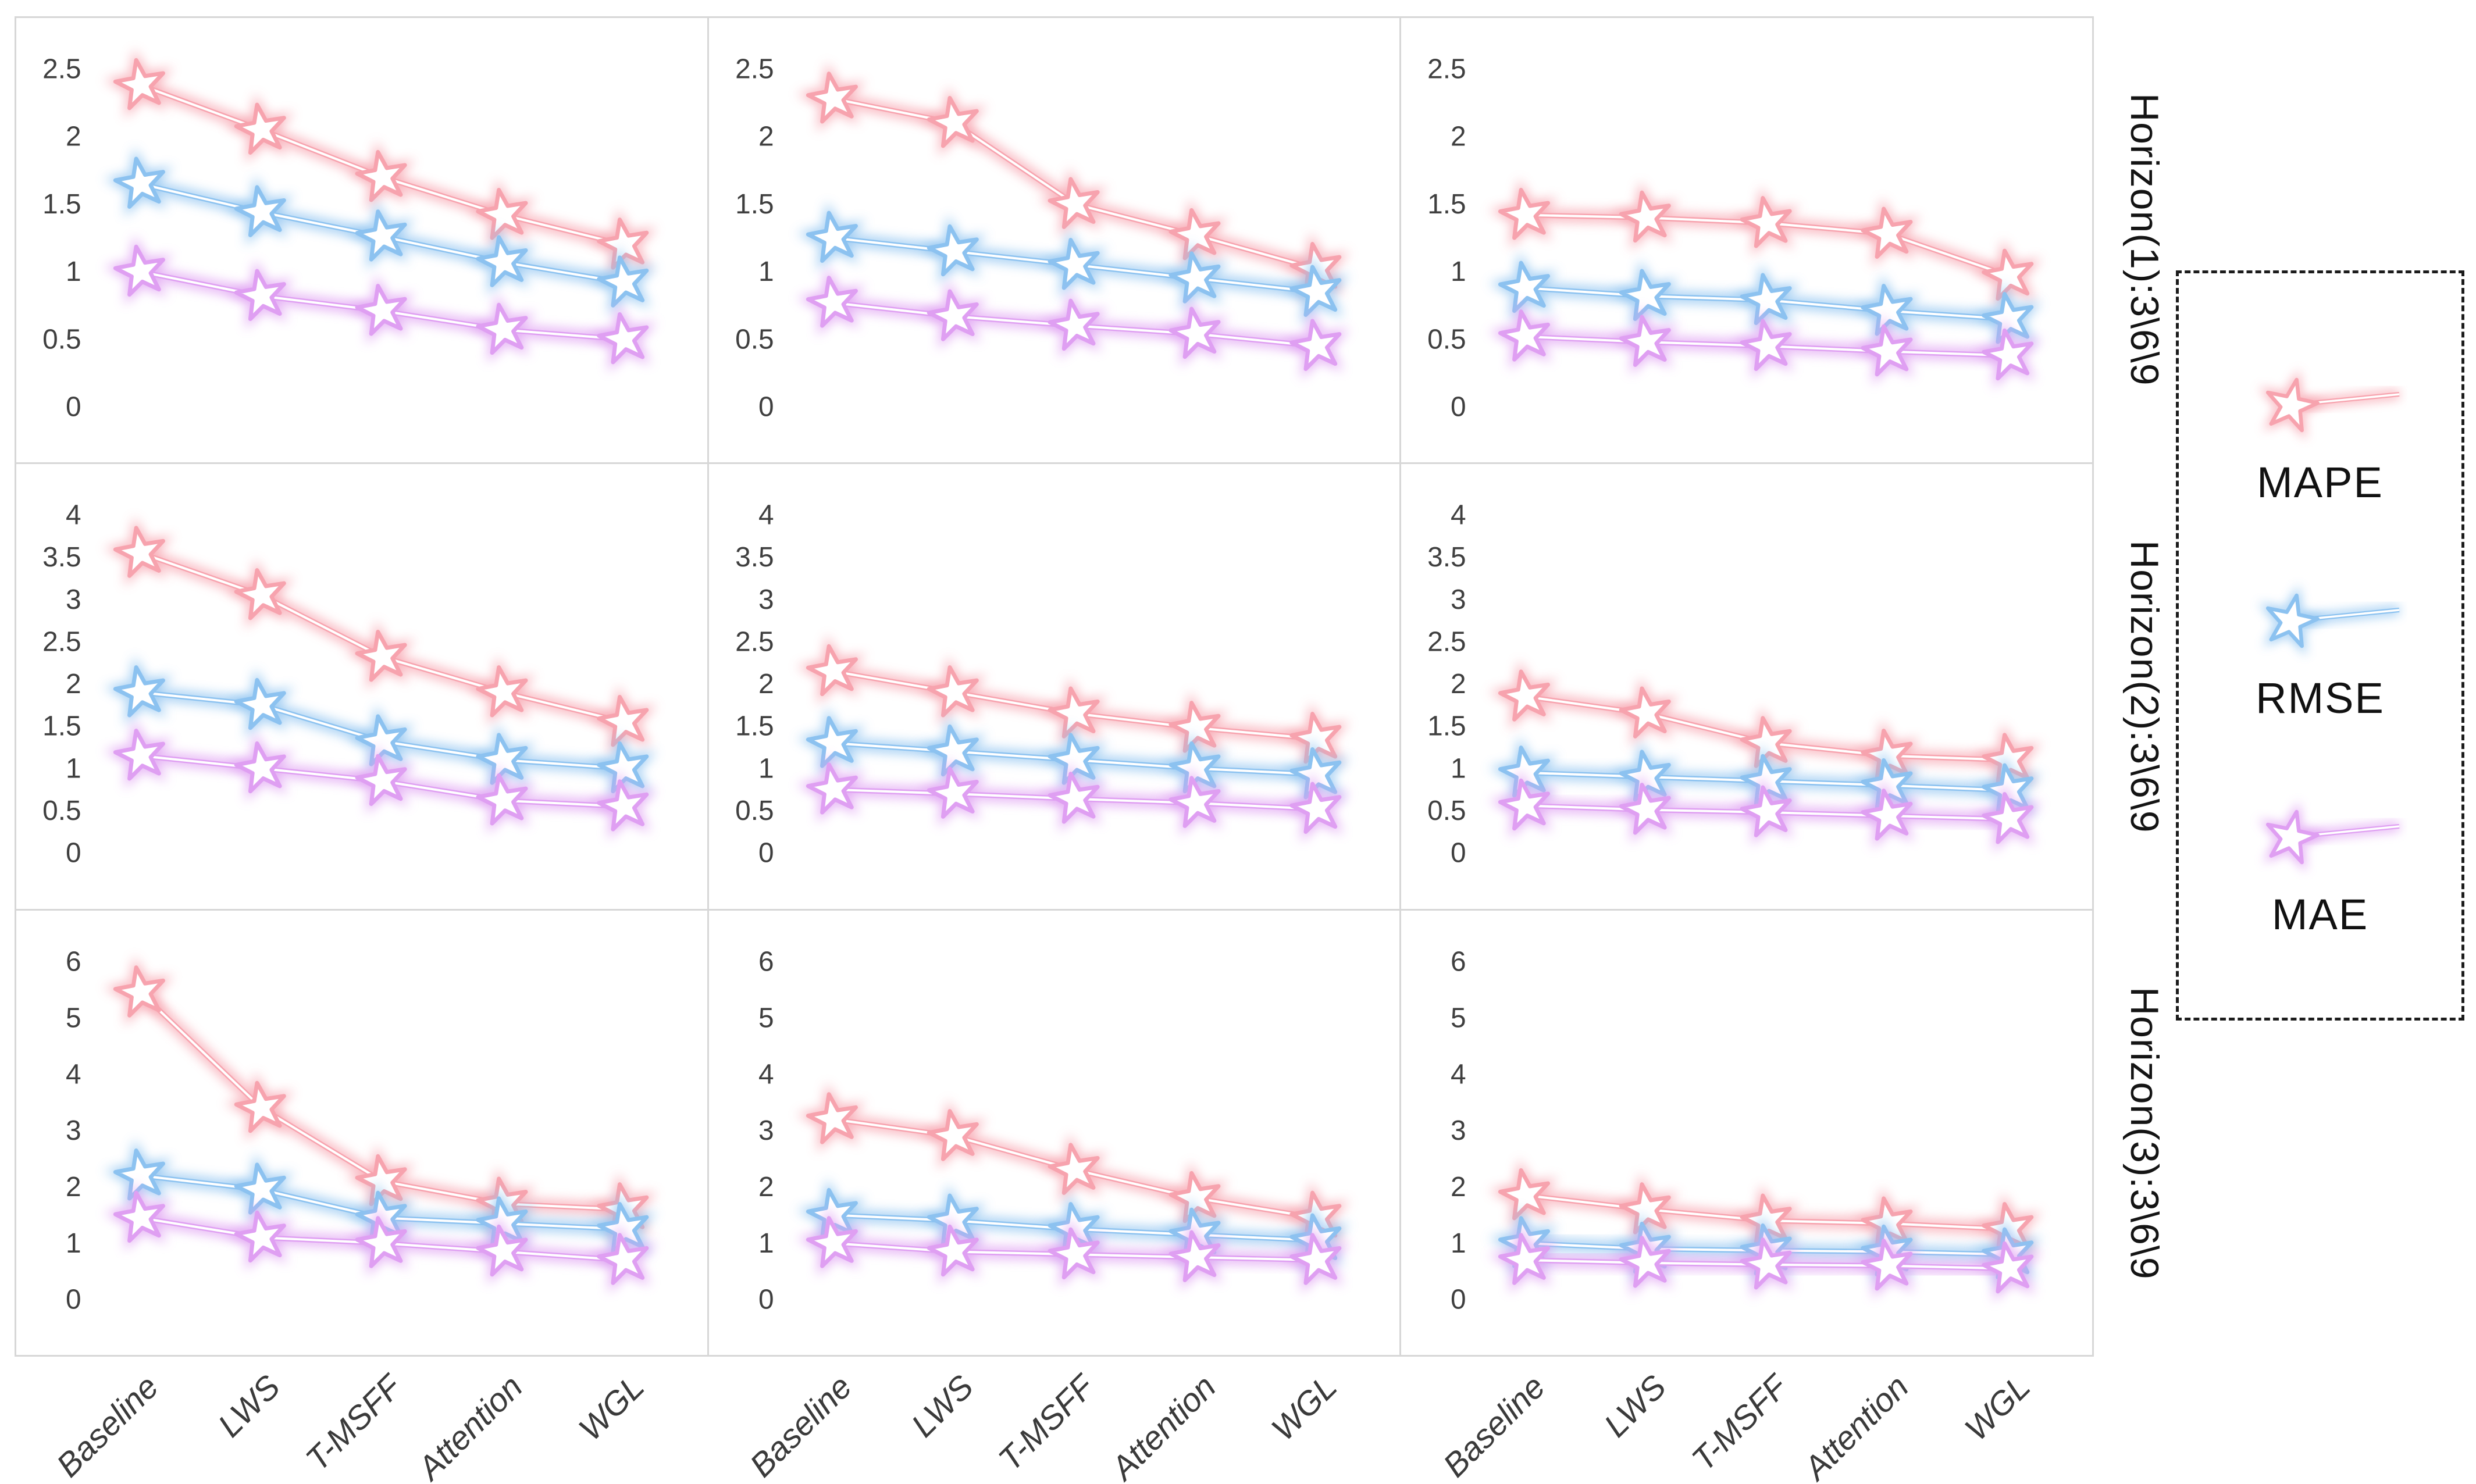 The width and height of the screenshot is (2476, 1484). I want to click on panel-row1-col3: 0 0.5 1 1.5 2 2.5, so click(1747, 241).